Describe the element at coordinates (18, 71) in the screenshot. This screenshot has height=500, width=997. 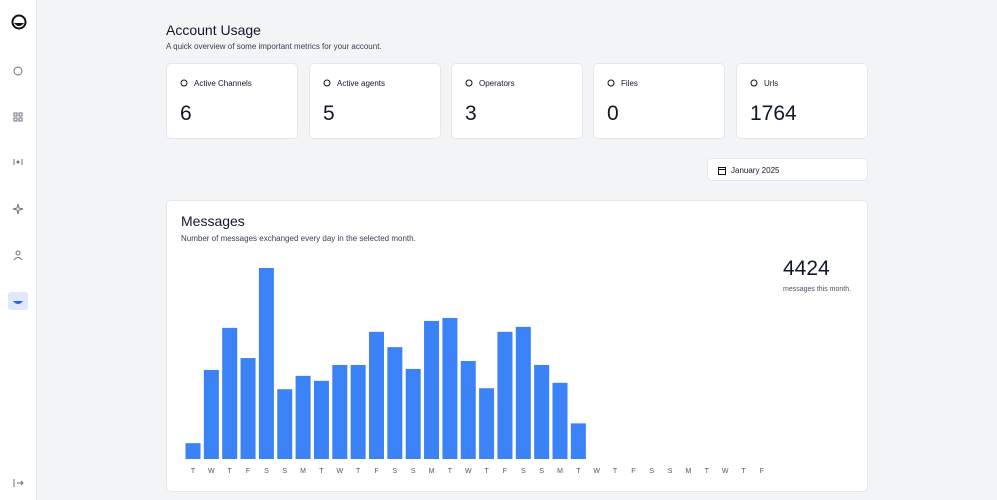
I see `nav-chat` at that location.